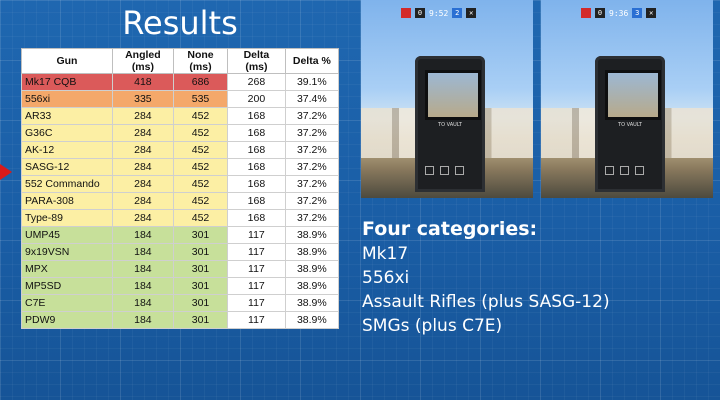 This screenshot has height=400, width=720. Describe the element at coordinates (312, 82) in the screenshot. I see `cell-delta-pct: 39.1%` at that location.